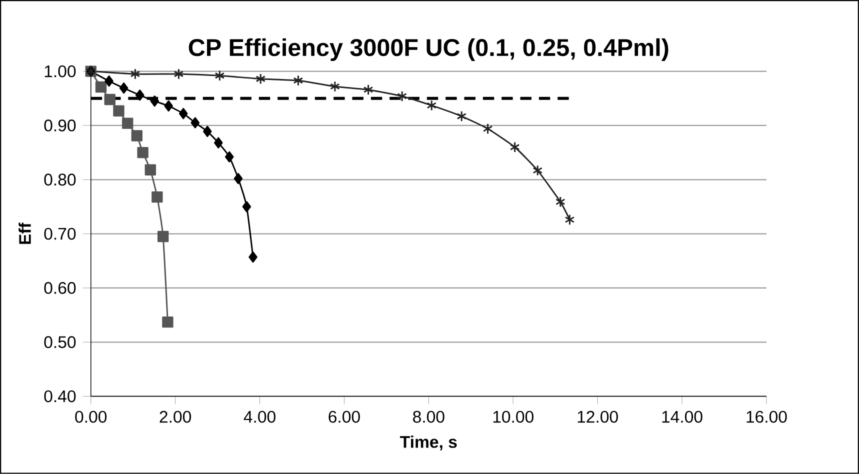 This screenshot has width=859, height=474. Describe the element at coordinates (598, 416) in the screenshot. I see `x-tick-label: 12.00` at that location.